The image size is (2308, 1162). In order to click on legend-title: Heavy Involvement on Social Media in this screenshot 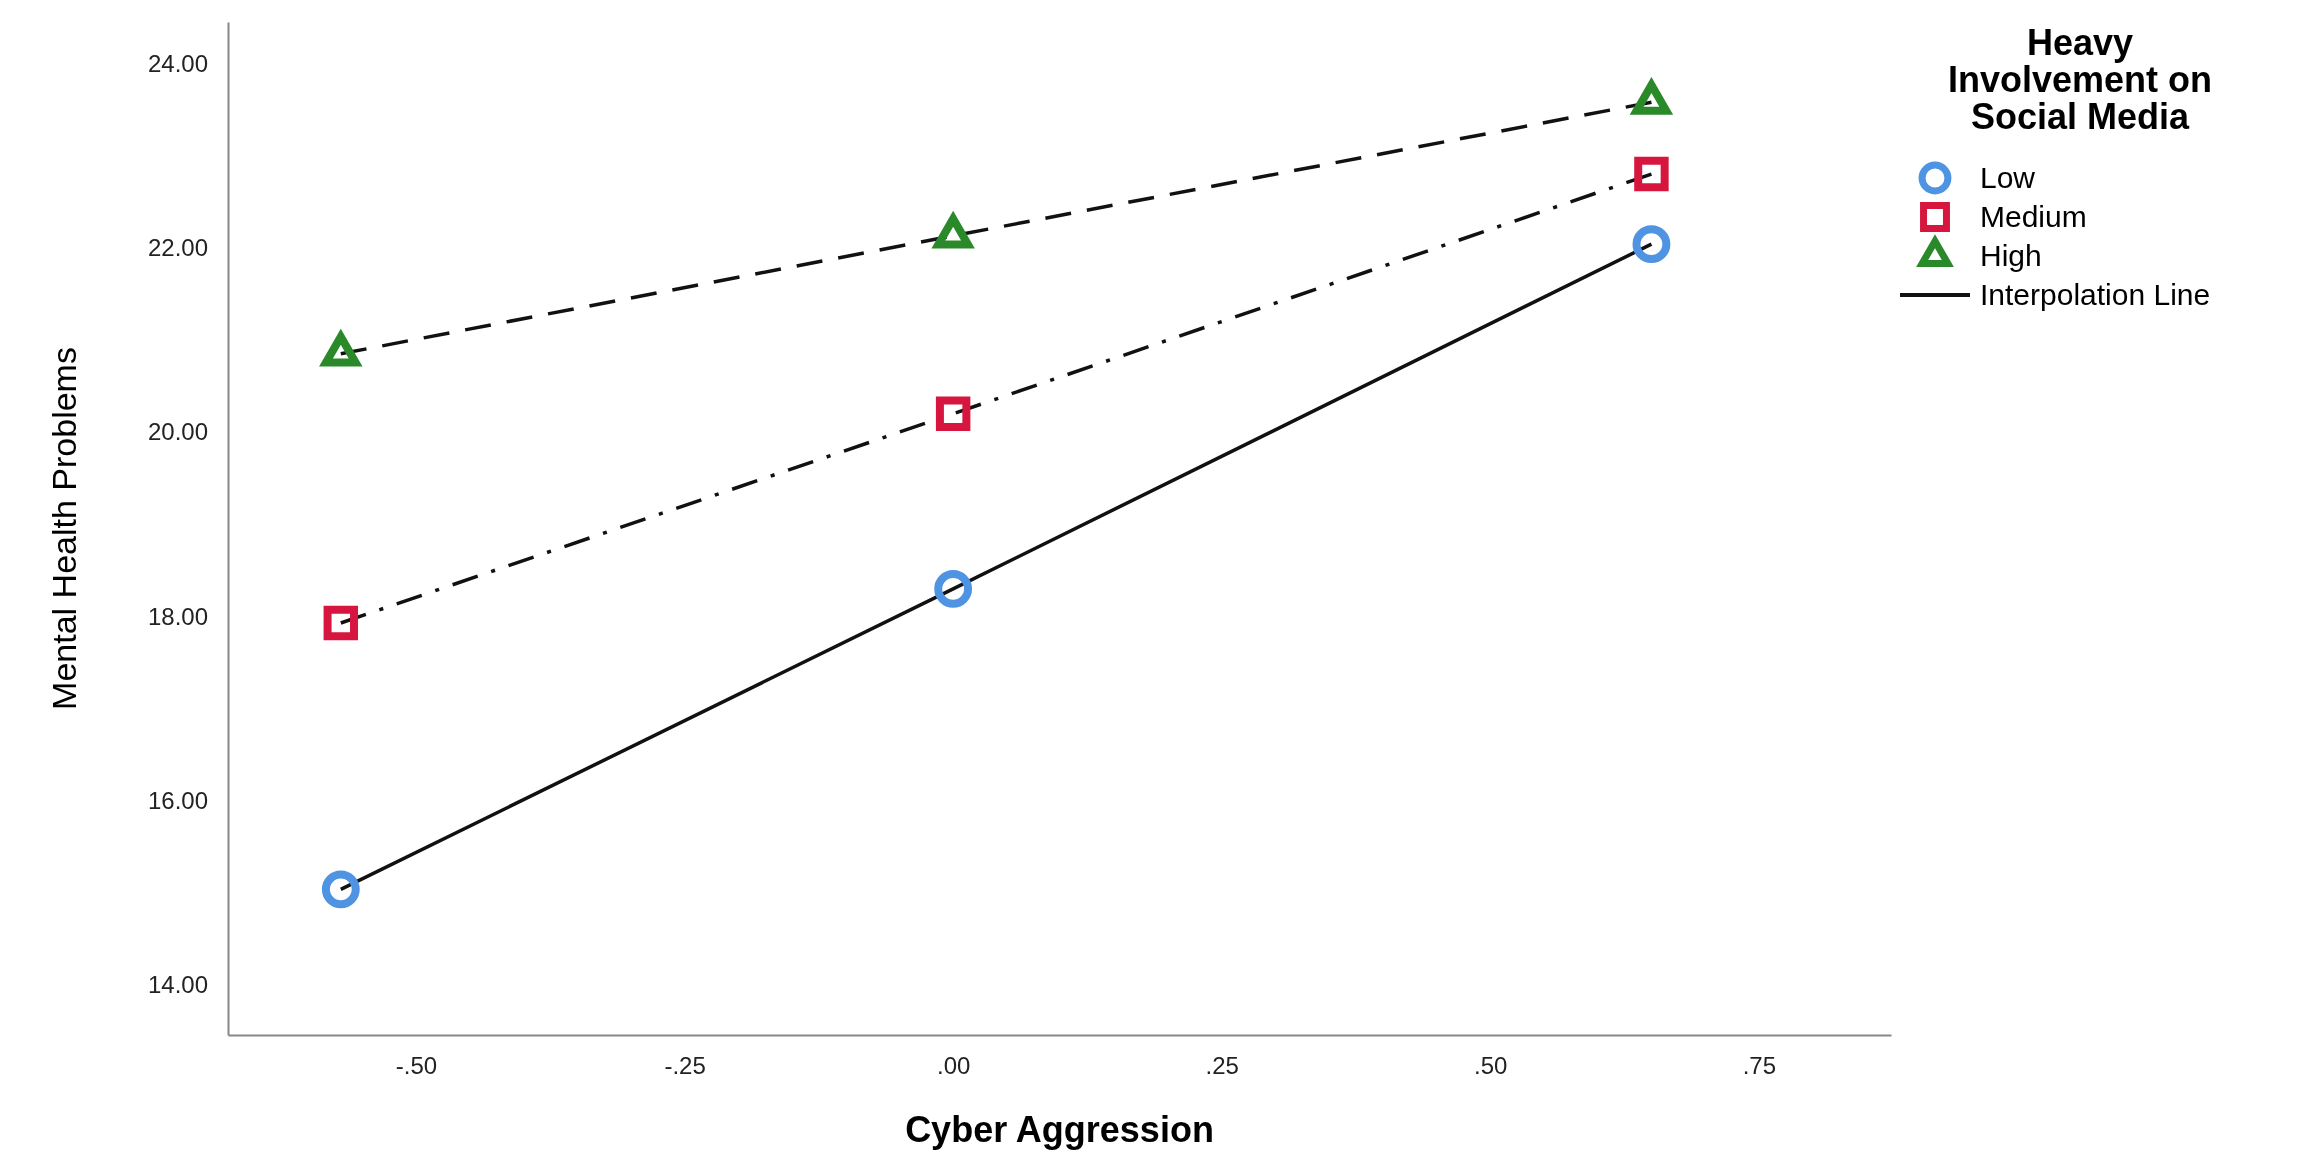, I will do `click(2080, 79)`.